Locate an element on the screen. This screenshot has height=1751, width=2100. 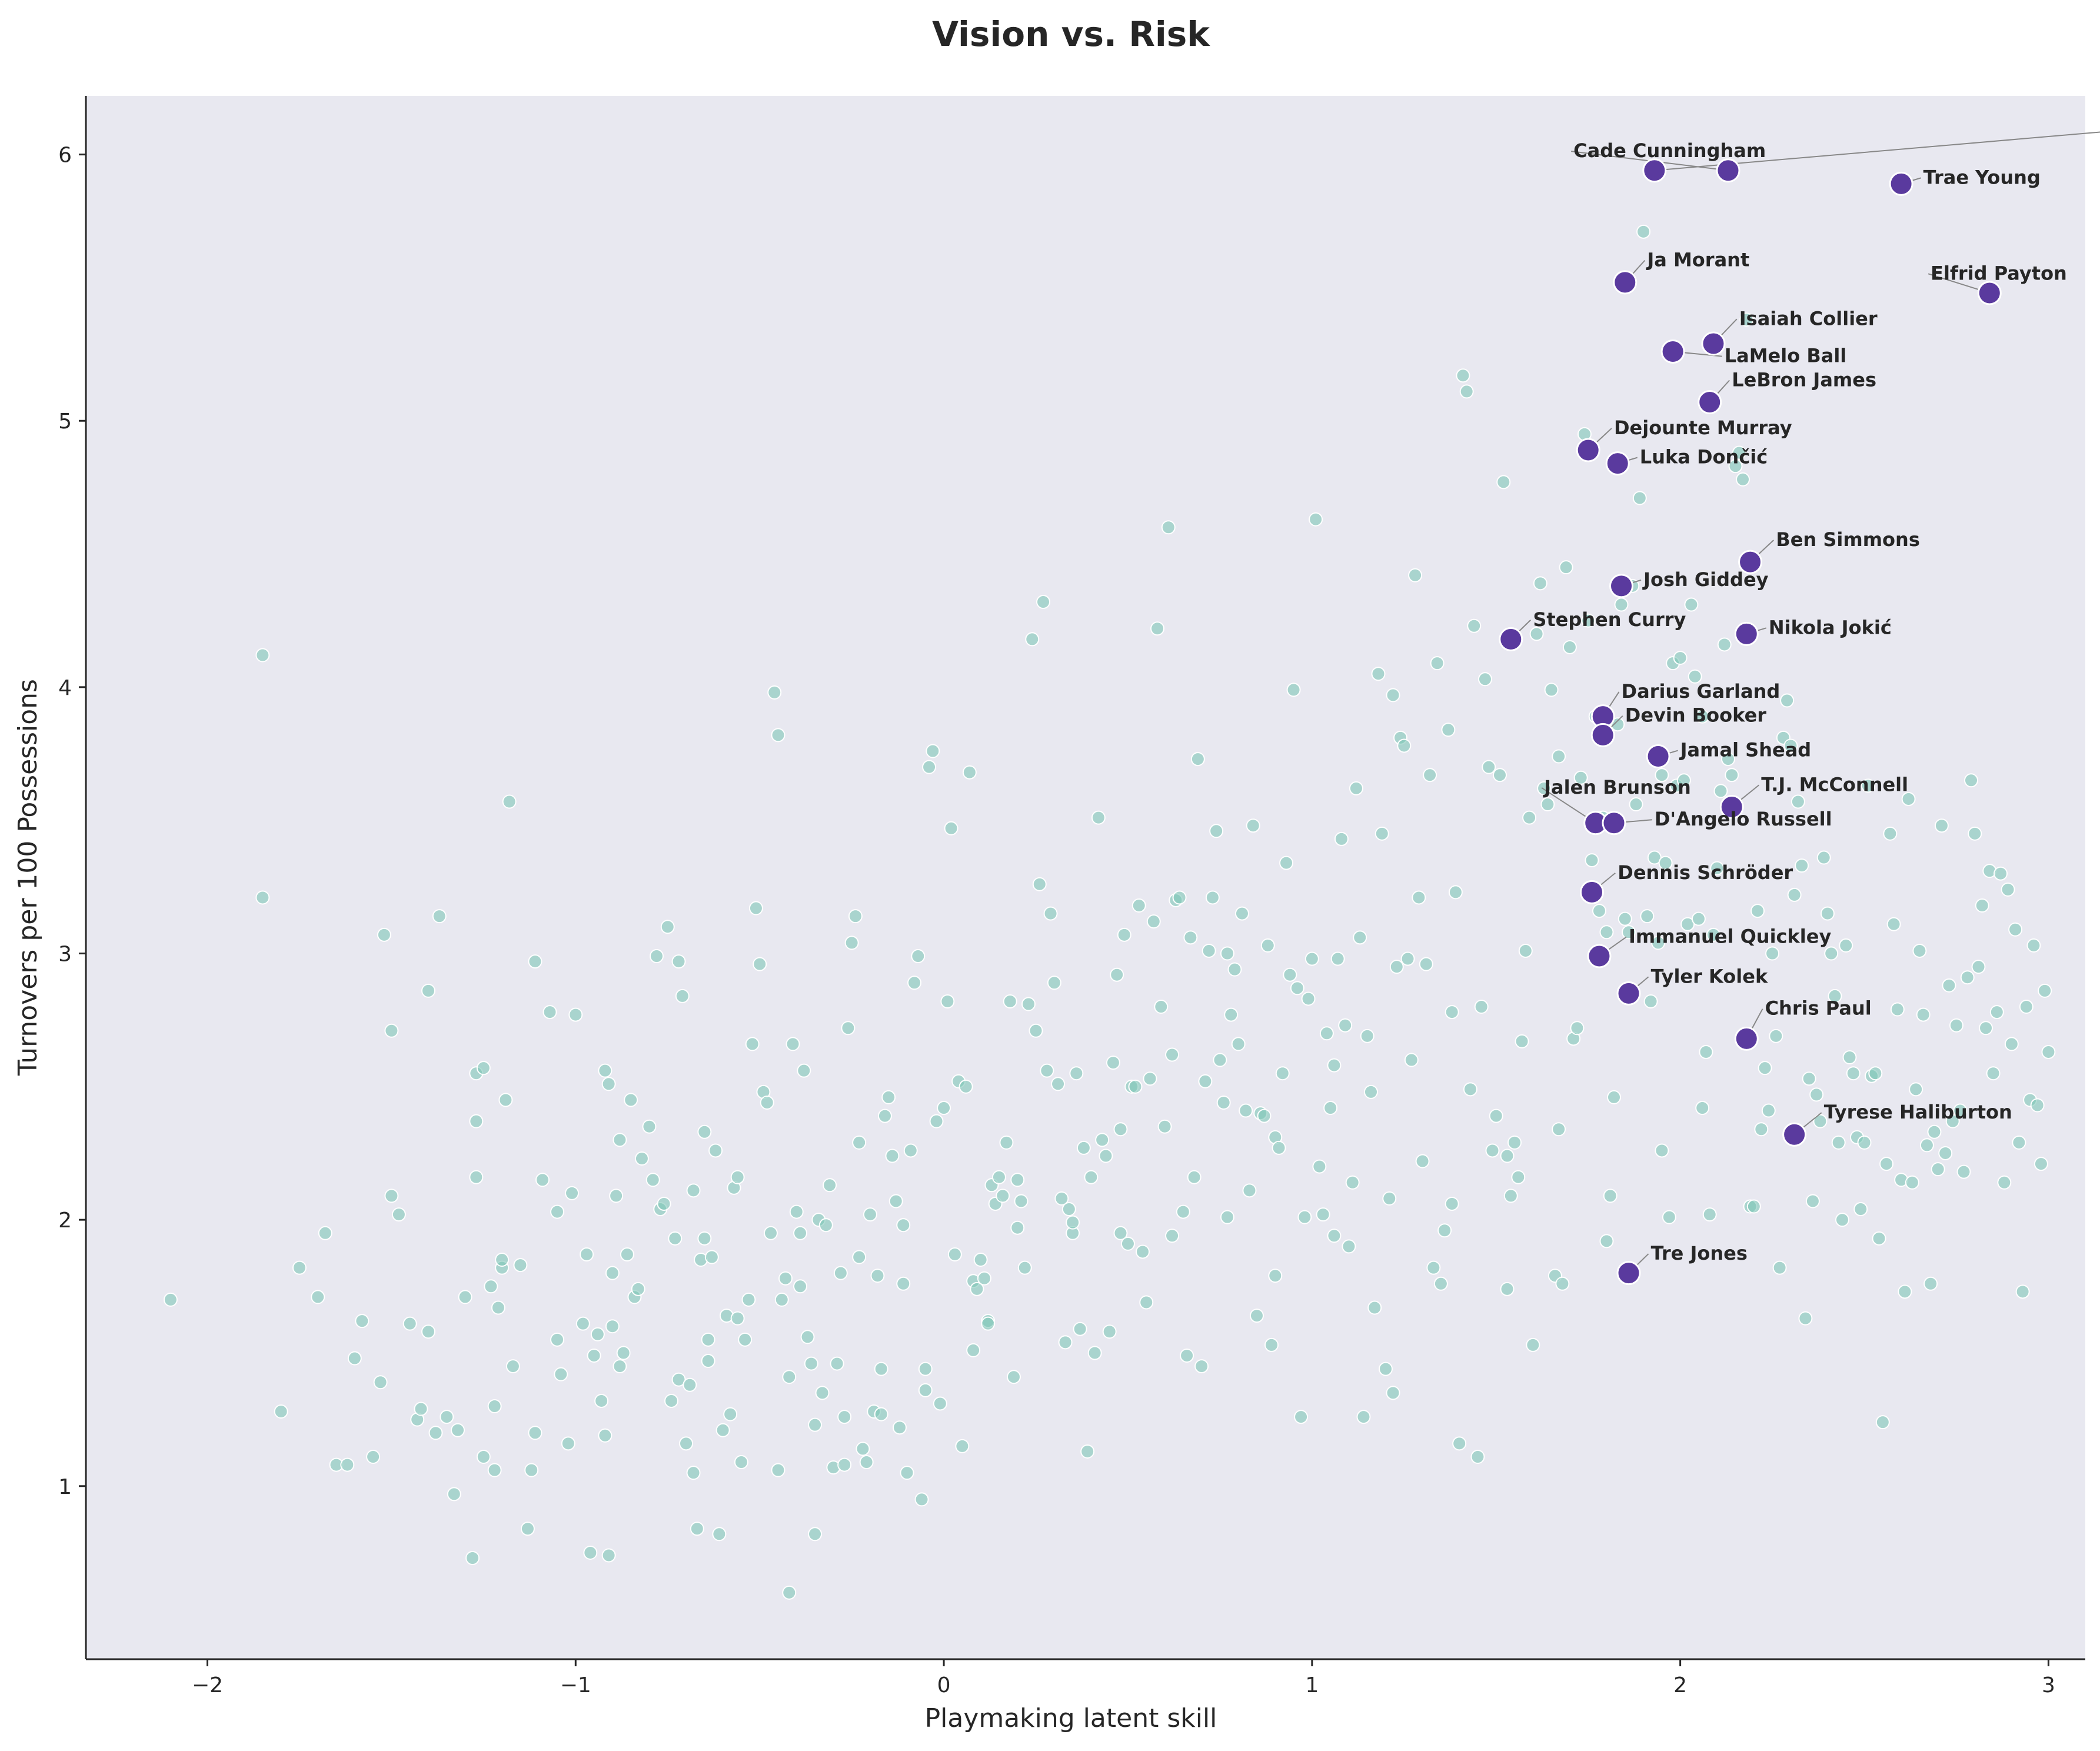
x-tick-label: −1 is located at coordinates (575, 1685).